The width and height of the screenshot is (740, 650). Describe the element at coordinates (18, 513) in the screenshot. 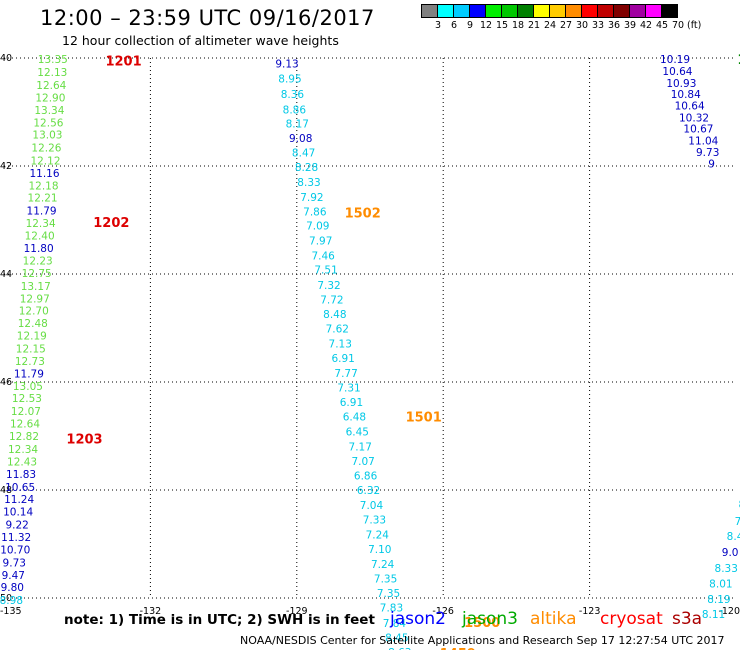

I see `wave-height-value: 10.14` at that location.